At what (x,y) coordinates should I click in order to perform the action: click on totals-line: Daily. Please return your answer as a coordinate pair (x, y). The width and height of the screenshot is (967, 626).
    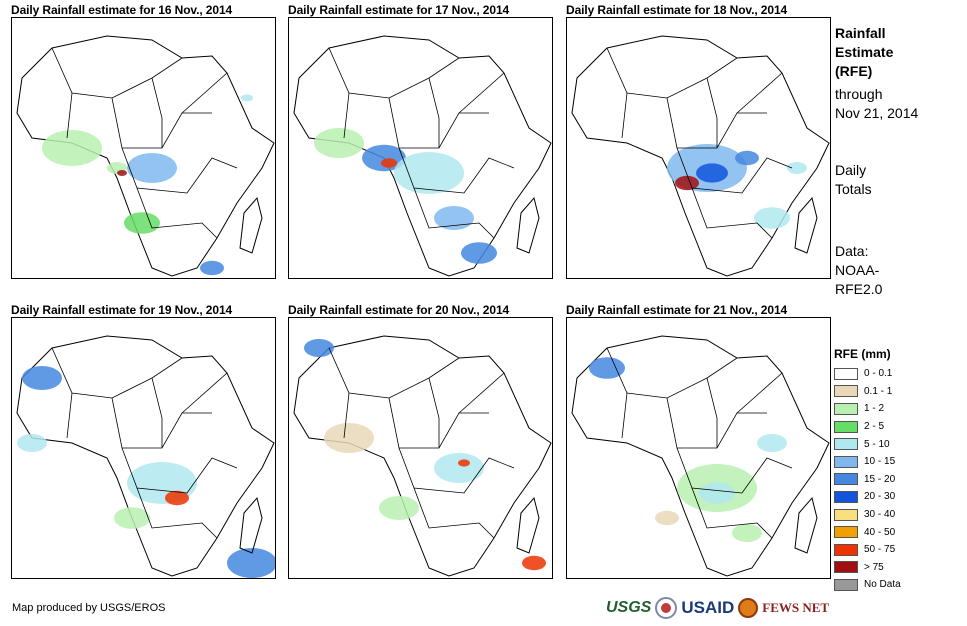
    Looking at the image, I should click on (851, 170).